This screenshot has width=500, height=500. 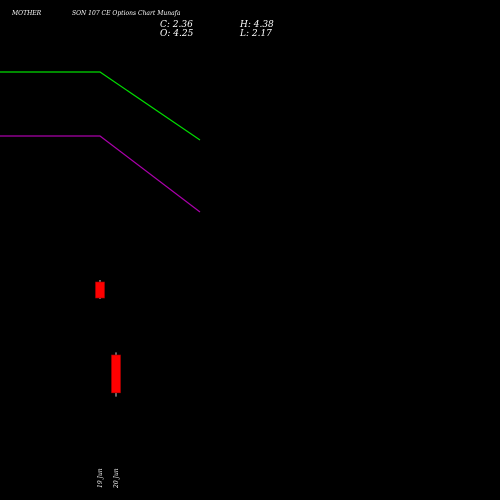 I want to click on symbol-label: MOTHER, so click(x=27, y=13).